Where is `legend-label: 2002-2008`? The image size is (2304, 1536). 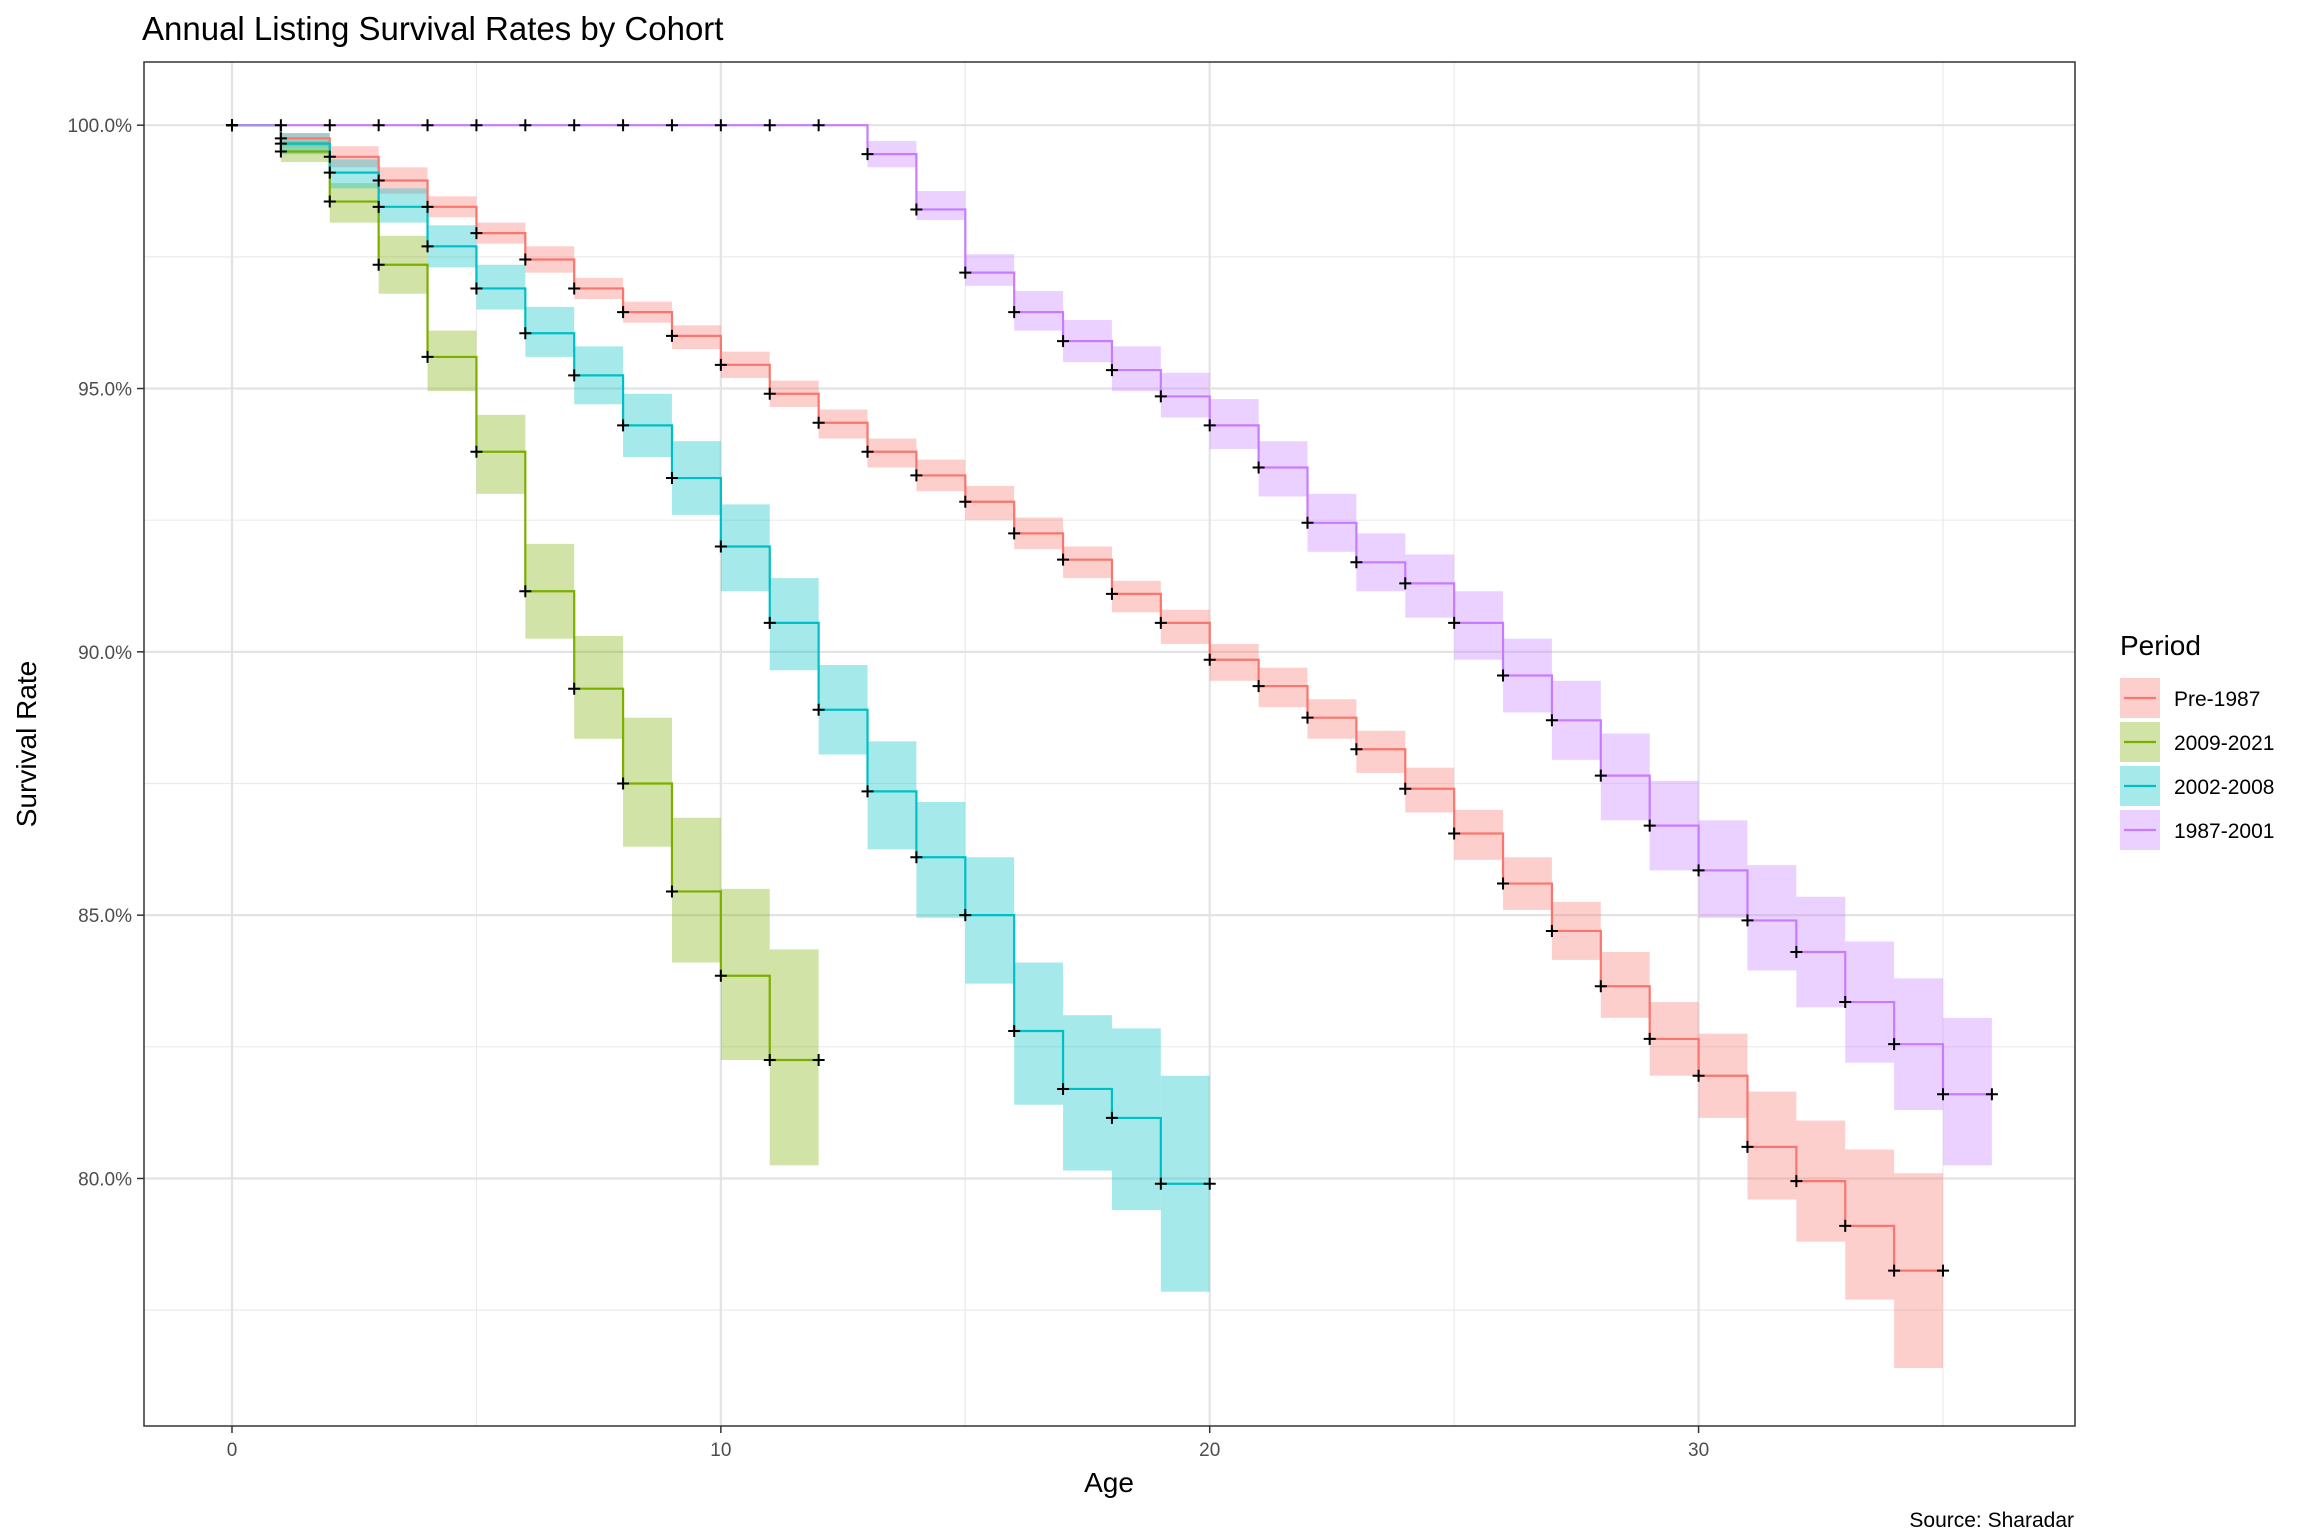
legend-label: 2002-2008 is located at coordinates (2224, 787).